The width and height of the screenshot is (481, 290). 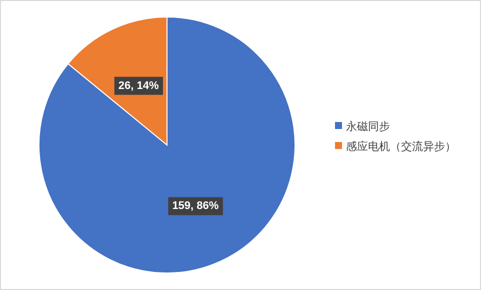 What do you see at coordinates (401, 146) in the screenshot?
I see `legend-label: 感应电机（交流异步）` at bounding box center [401, 146].